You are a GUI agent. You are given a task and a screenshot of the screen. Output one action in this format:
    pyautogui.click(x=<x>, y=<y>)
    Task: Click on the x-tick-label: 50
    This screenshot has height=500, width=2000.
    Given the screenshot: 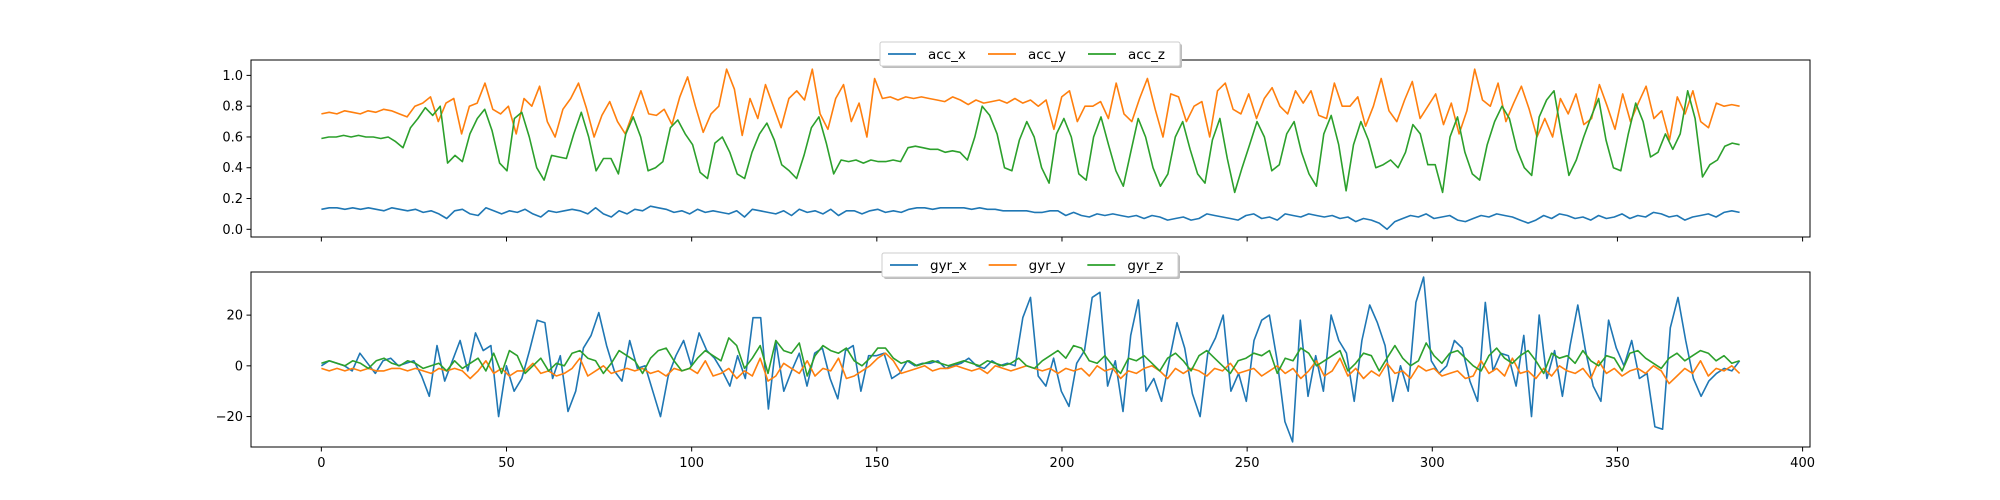 What is the action you would take?
    pyautogui.click(x=506, y=463)
    